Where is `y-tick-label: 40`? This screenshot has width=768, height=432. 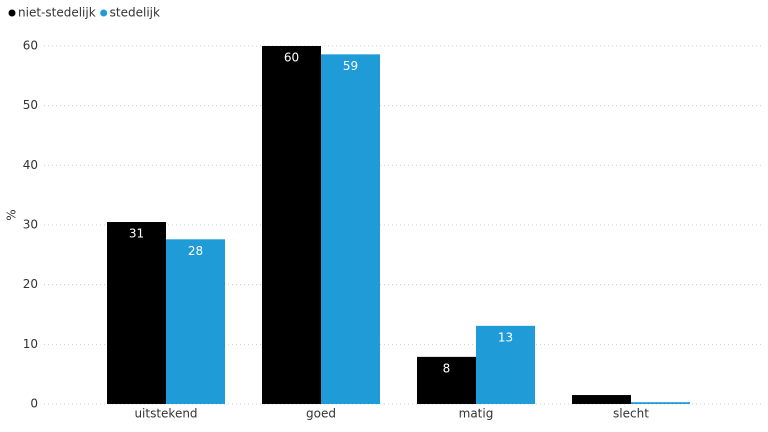 y-tick-label: 40 is located at coordinates (30, 165).